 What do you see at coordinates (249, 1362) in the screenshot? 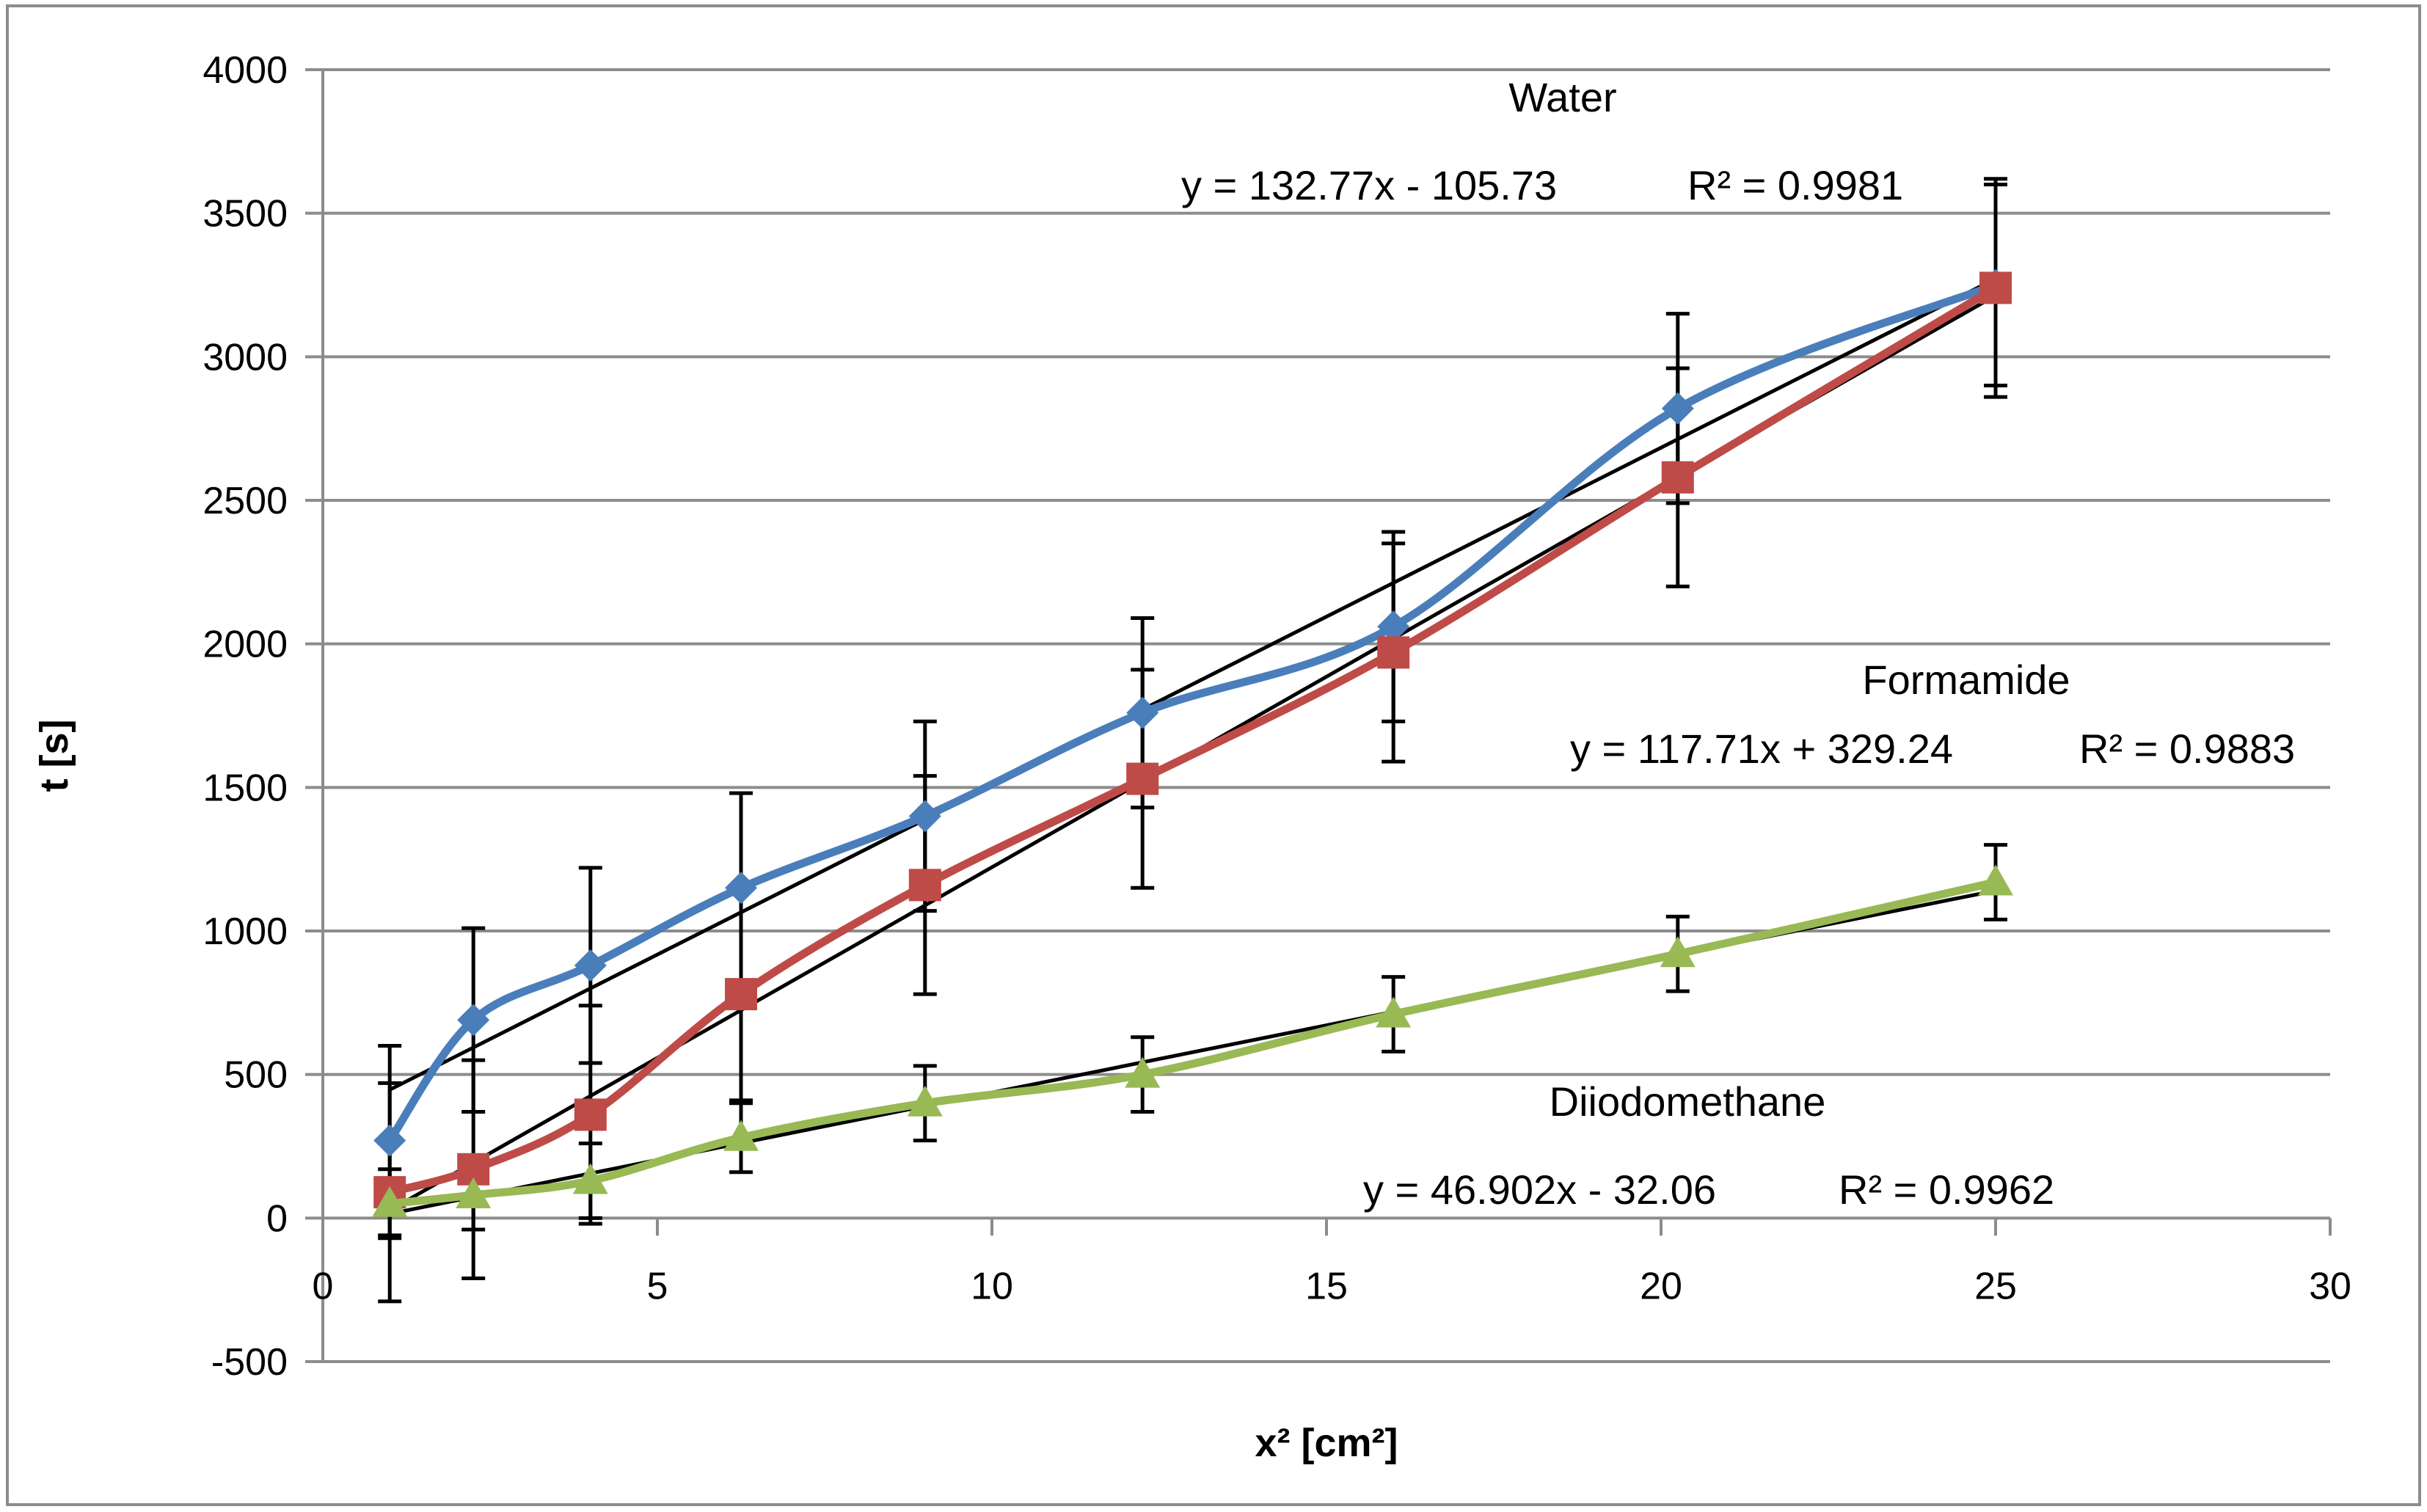
I see `y-tick-label--500: -500` at bounding box center [249, 1362].